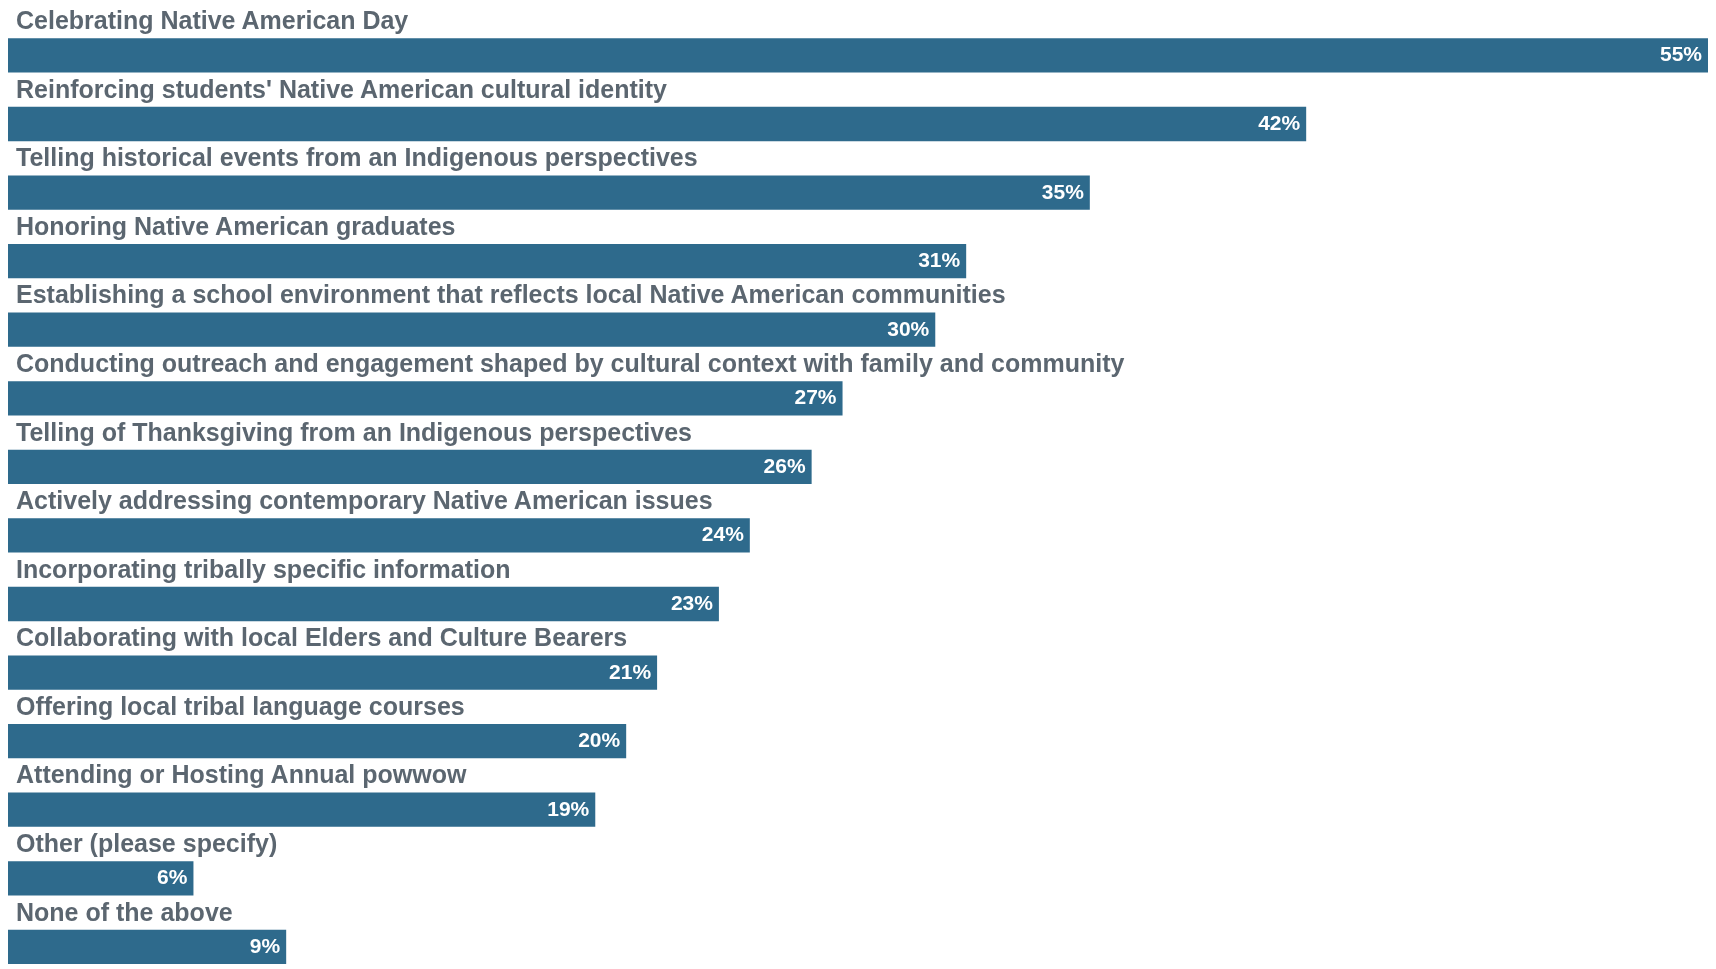 The image size is (1716, 969). Describe the element at coordinates (570, 363) in the screenshot. I see `y-tick-label: Conducting outreach and engagement shaped by cultural context with family and community` at that location.